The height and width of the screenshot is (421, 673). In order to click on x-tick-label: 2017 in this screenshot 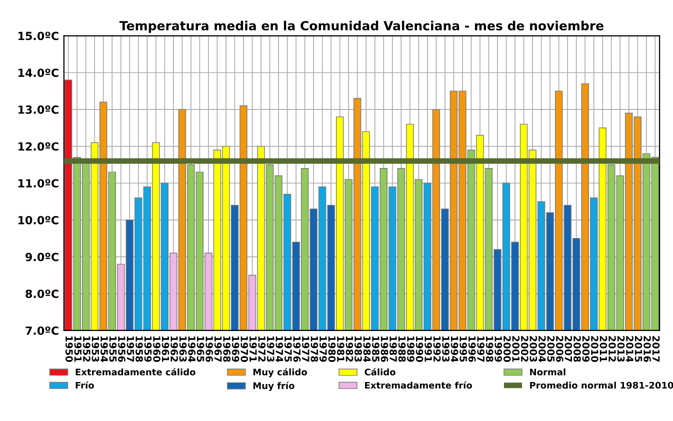, I will do `click(656, 349)`.